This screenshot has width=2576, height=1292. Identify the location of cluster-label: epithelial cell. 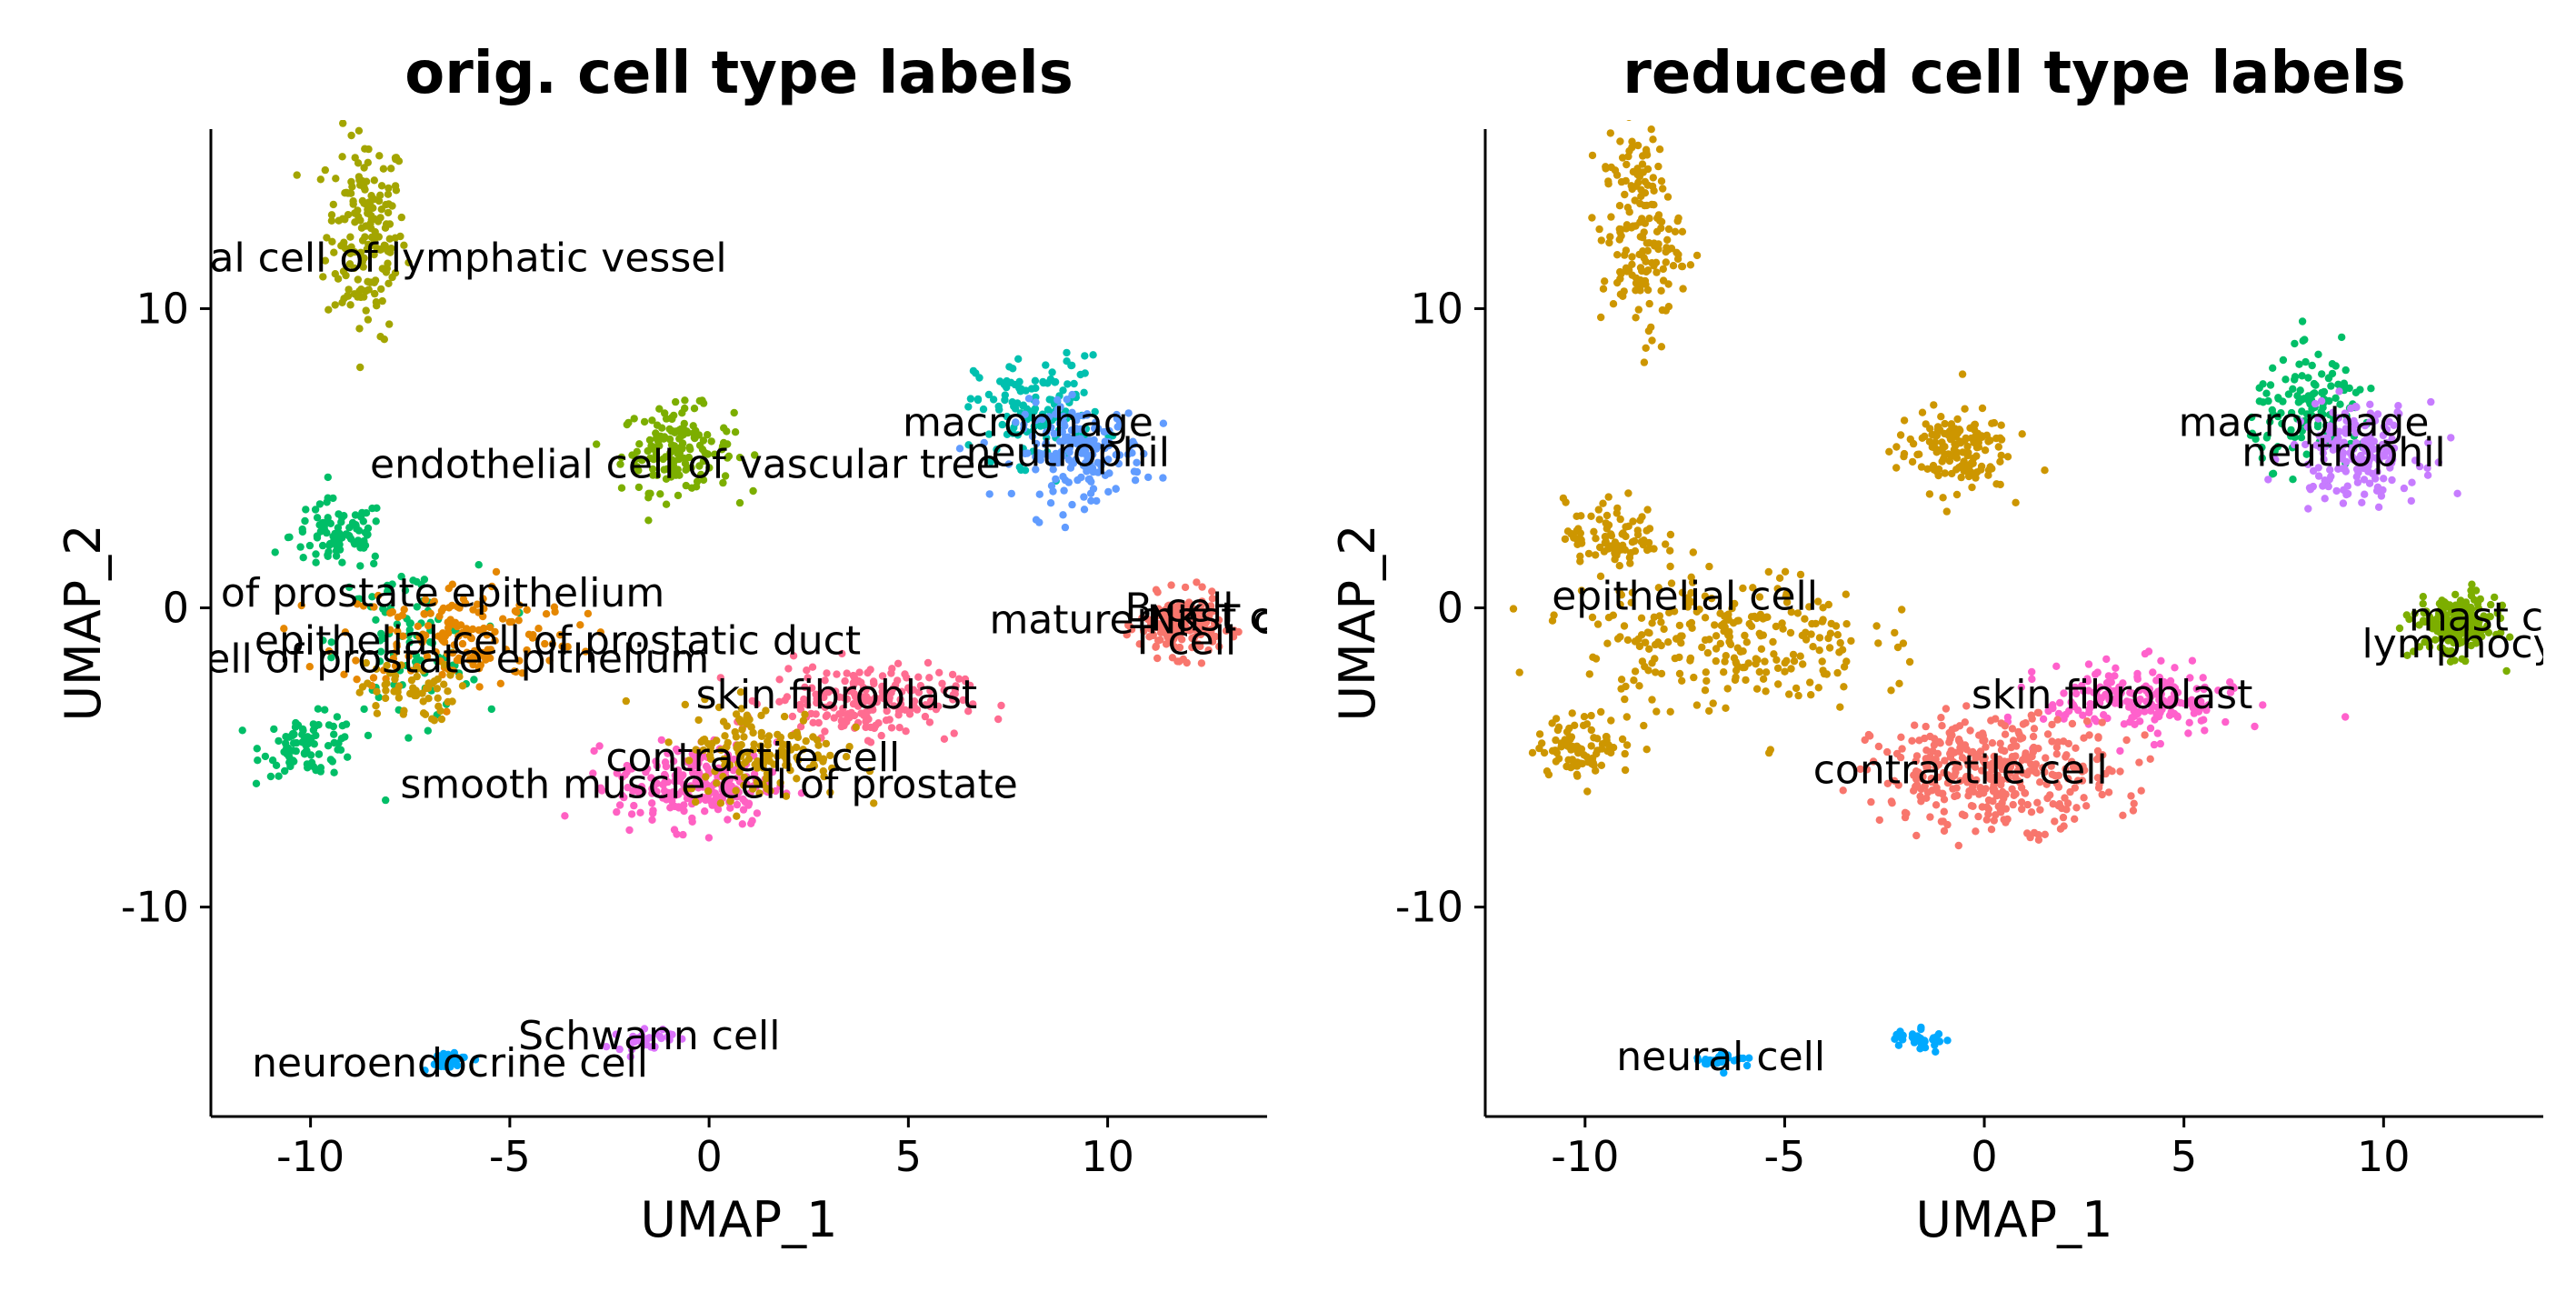
(1685, 596).